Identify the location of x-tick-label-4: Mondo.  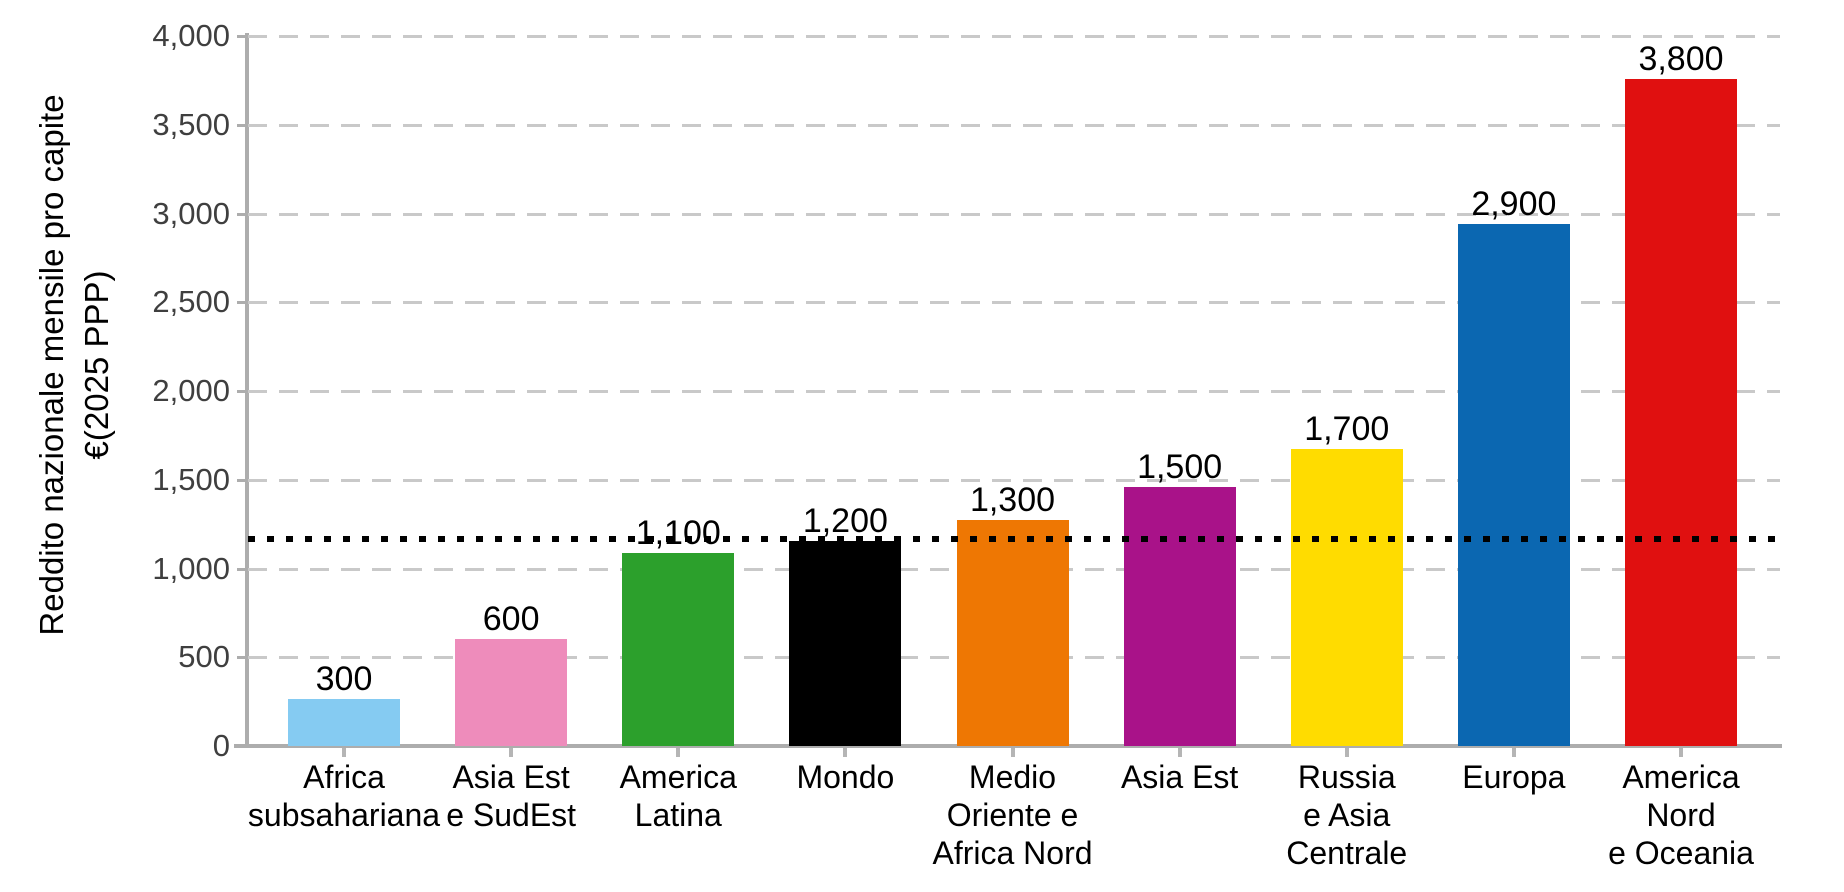
(845, 777).